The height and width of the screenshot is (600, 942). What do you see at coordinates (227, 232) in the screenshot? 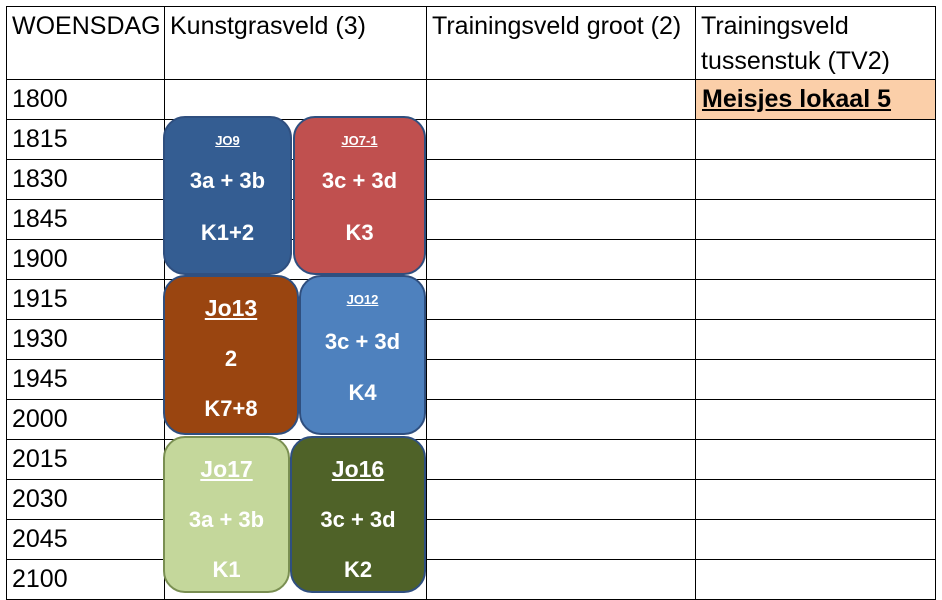
I see `block-dressing-room: K1+2` at bounding box center [227, 232].